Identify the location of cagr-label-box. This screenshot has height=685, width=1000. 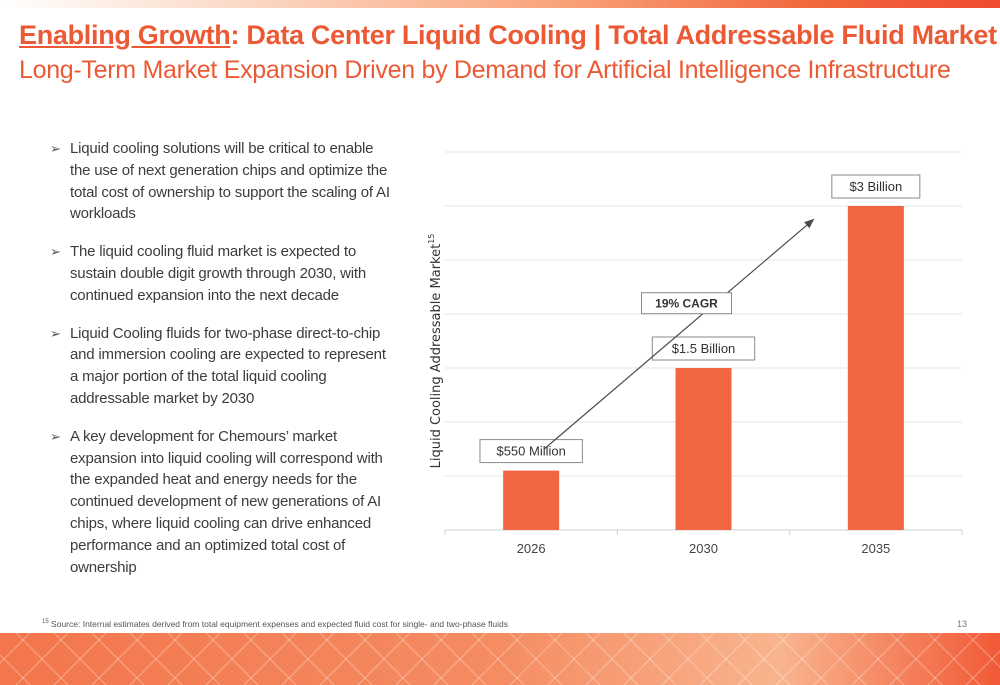
(686, 303).